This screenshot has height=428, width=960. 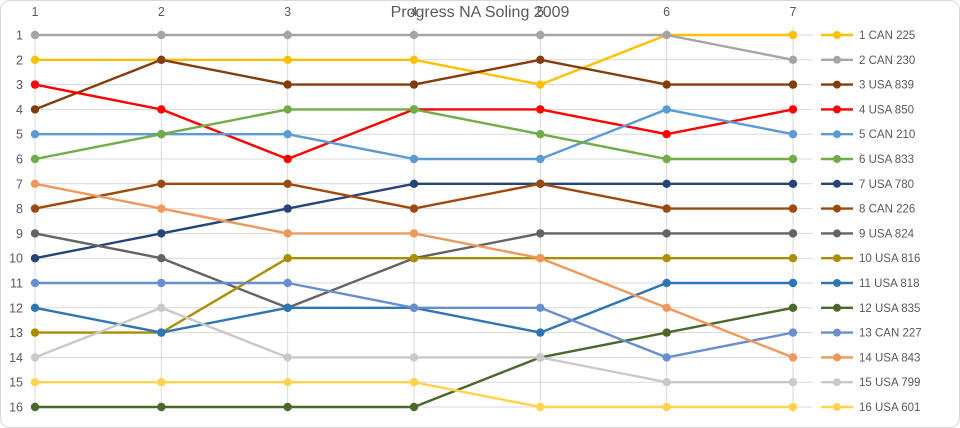 I want to click on legend-label: 3 USA 839, so click(x=886, y=86).